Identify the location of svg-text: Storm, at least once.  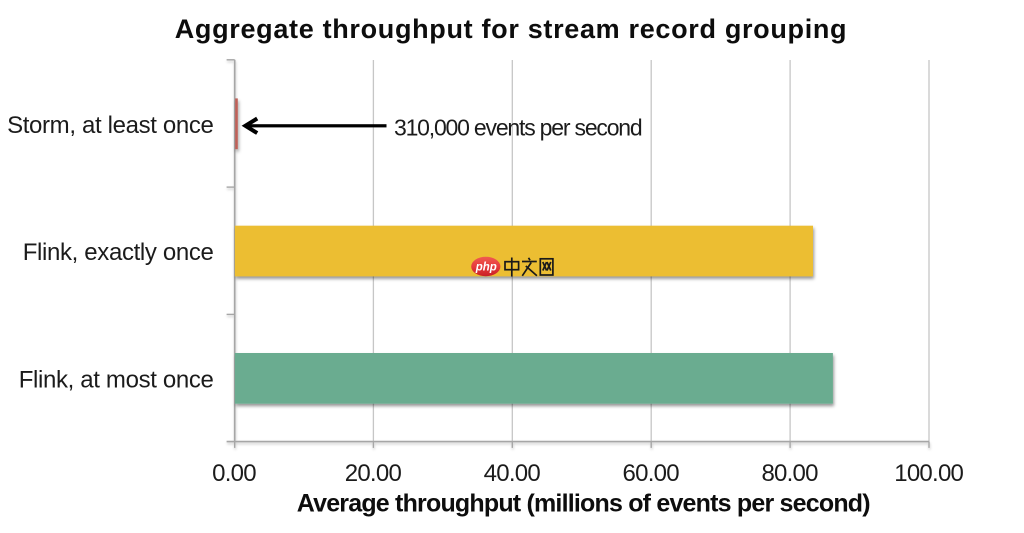
(110, 125).